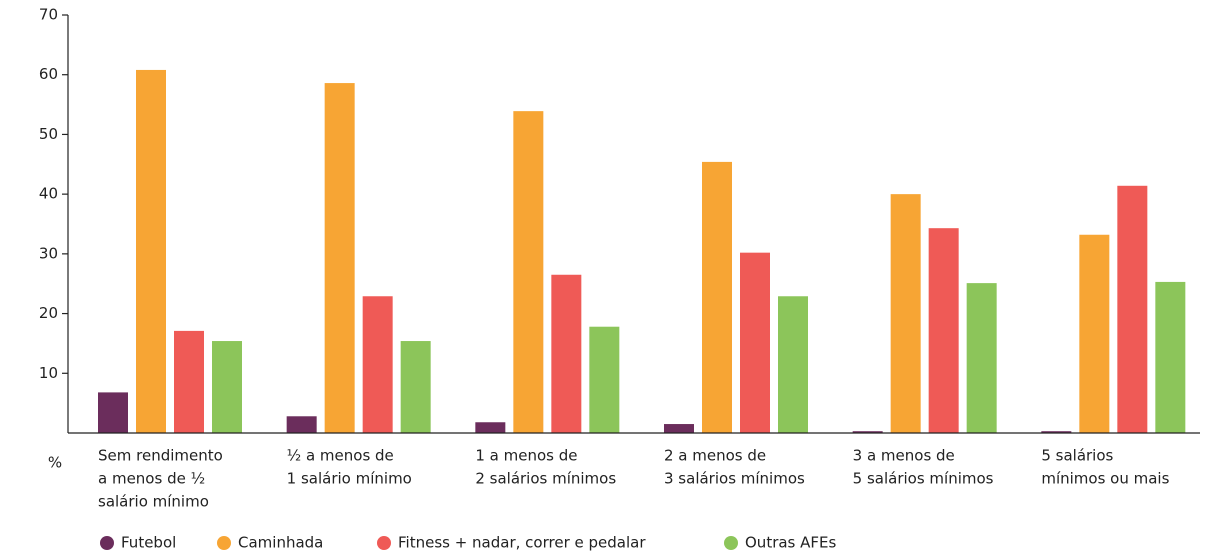 This screenshot has height=553, width=1227. What do you see at coordinates (48, 15) in the screenshot?
I see `y-tick-label: 70` at bounding box center [48, 15].